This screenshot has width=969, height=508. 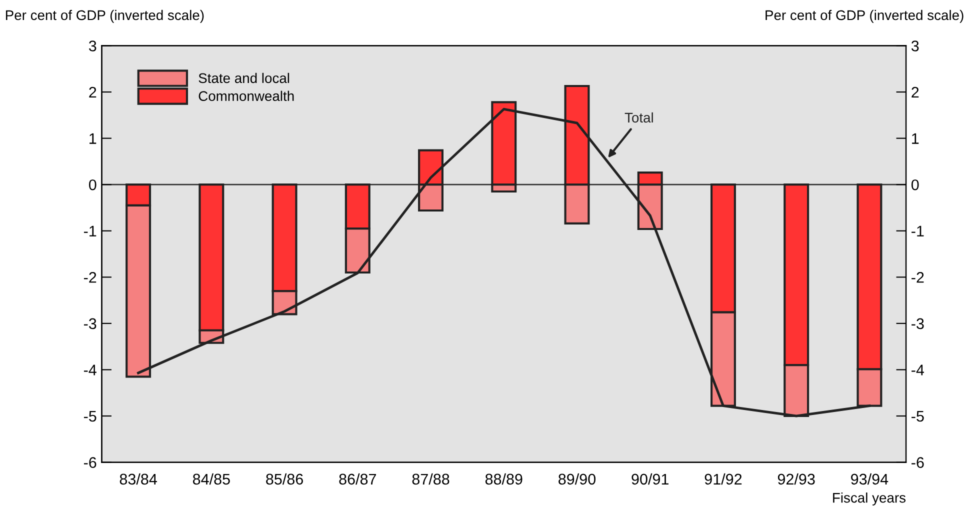 I want to click on y-tick-label: -6, so click(x=90, y=462).